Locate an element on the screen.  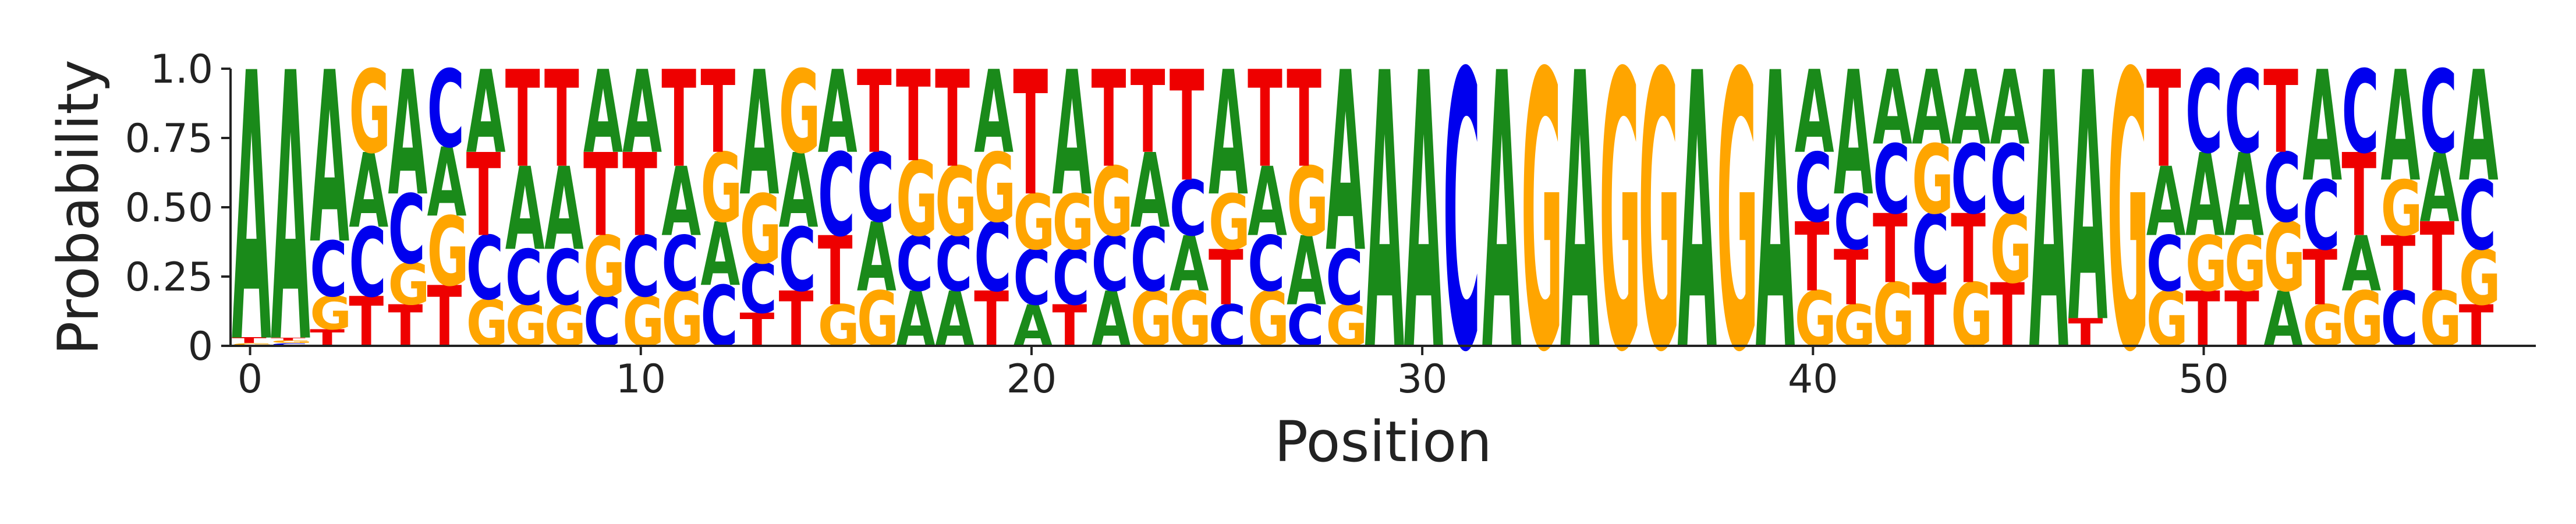
x-tick-label: 0 is located at coordinates (250, 379).